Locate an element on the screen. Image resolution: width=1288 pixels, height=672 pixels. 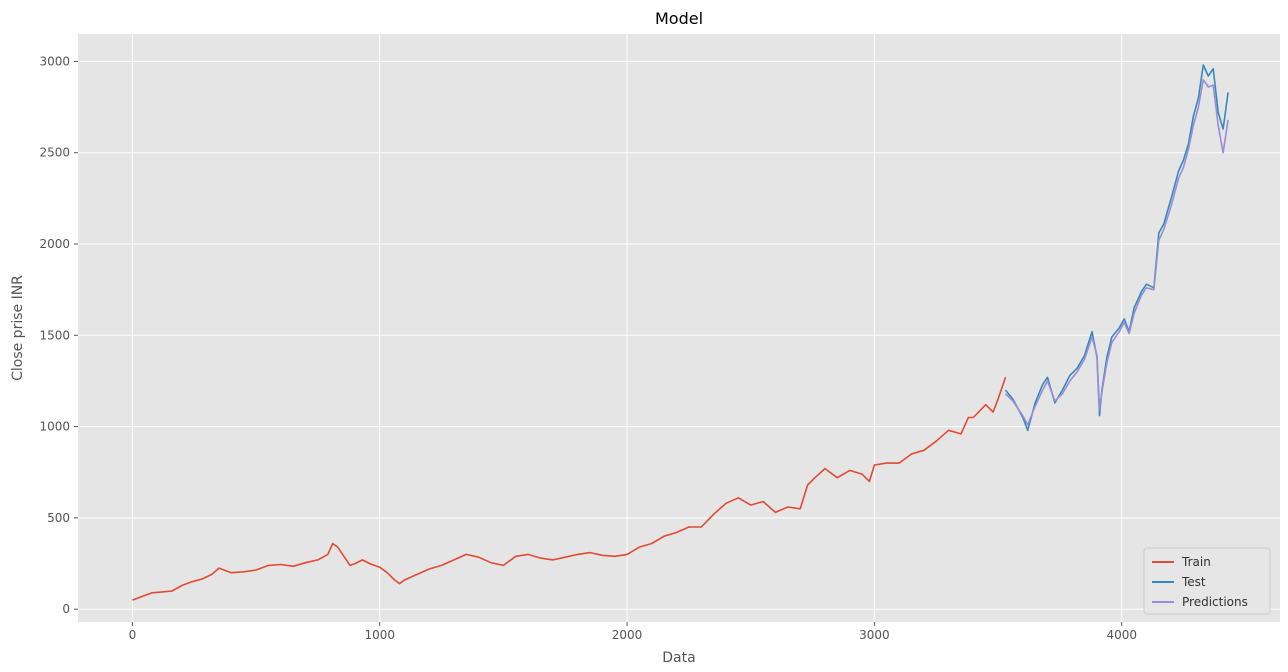
x-axis-label: Data is located at coordinates (678, 658).